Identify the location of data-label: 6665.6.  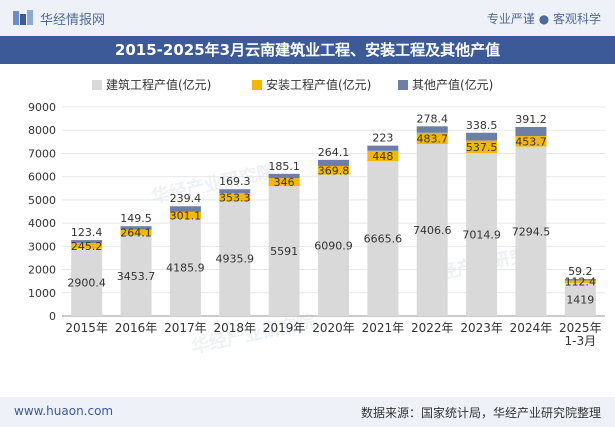
(383, 239).